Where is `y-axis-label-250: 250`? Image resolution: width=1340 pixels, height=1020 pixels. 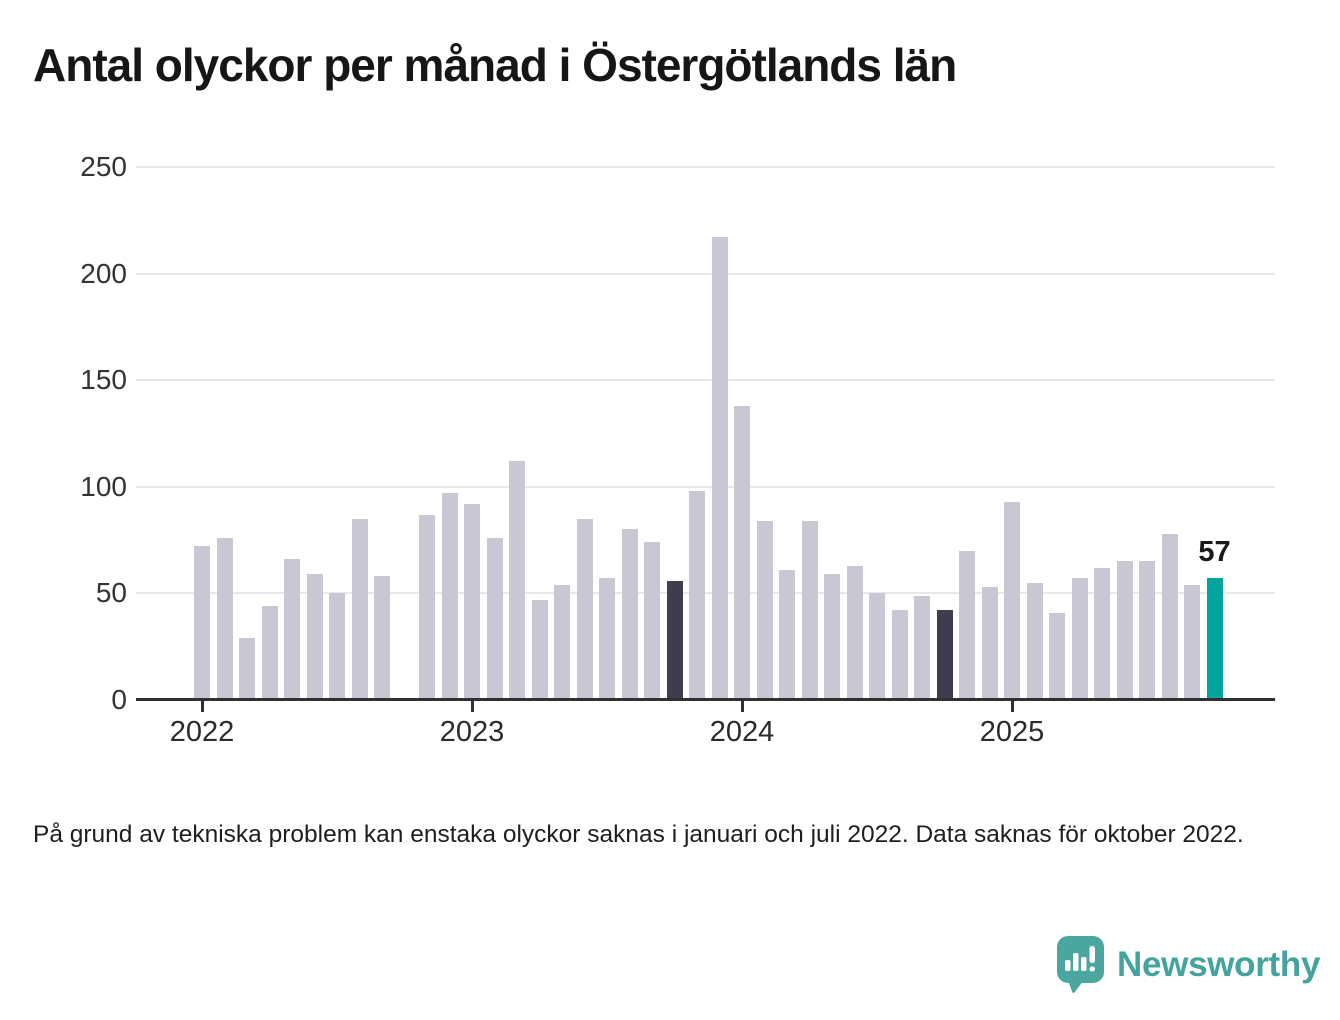
y-axis-label-250: 250 is located at coordinates (103, 166).